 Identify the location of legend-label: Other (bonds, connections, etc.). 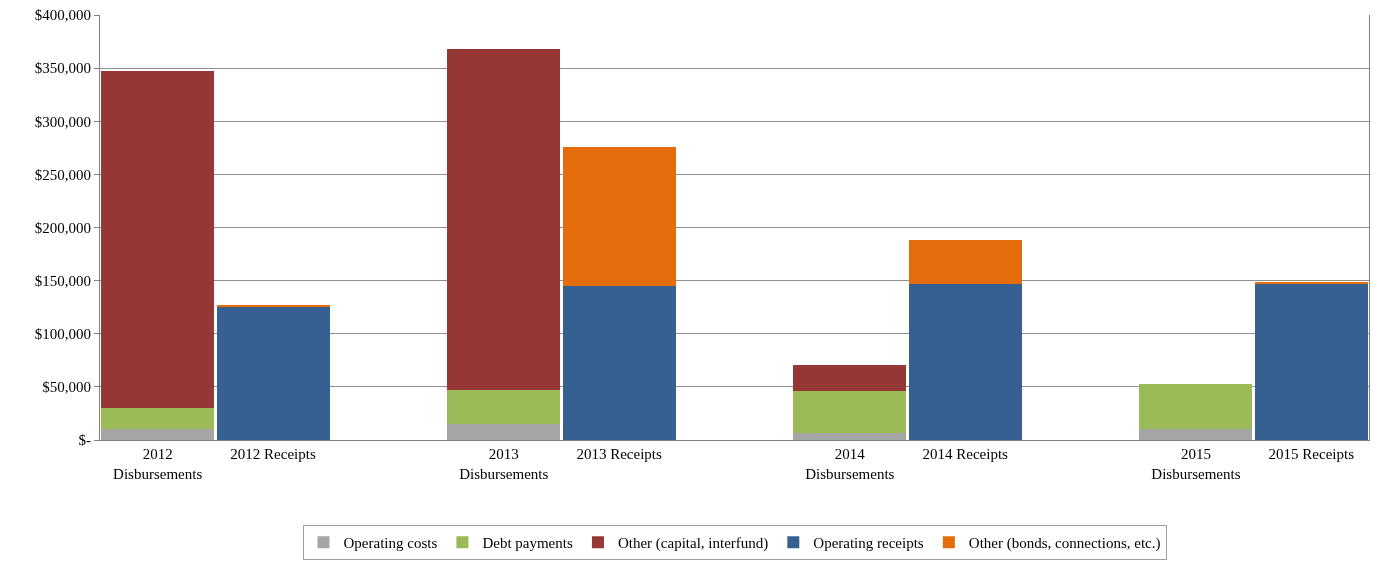
(1064, 544).